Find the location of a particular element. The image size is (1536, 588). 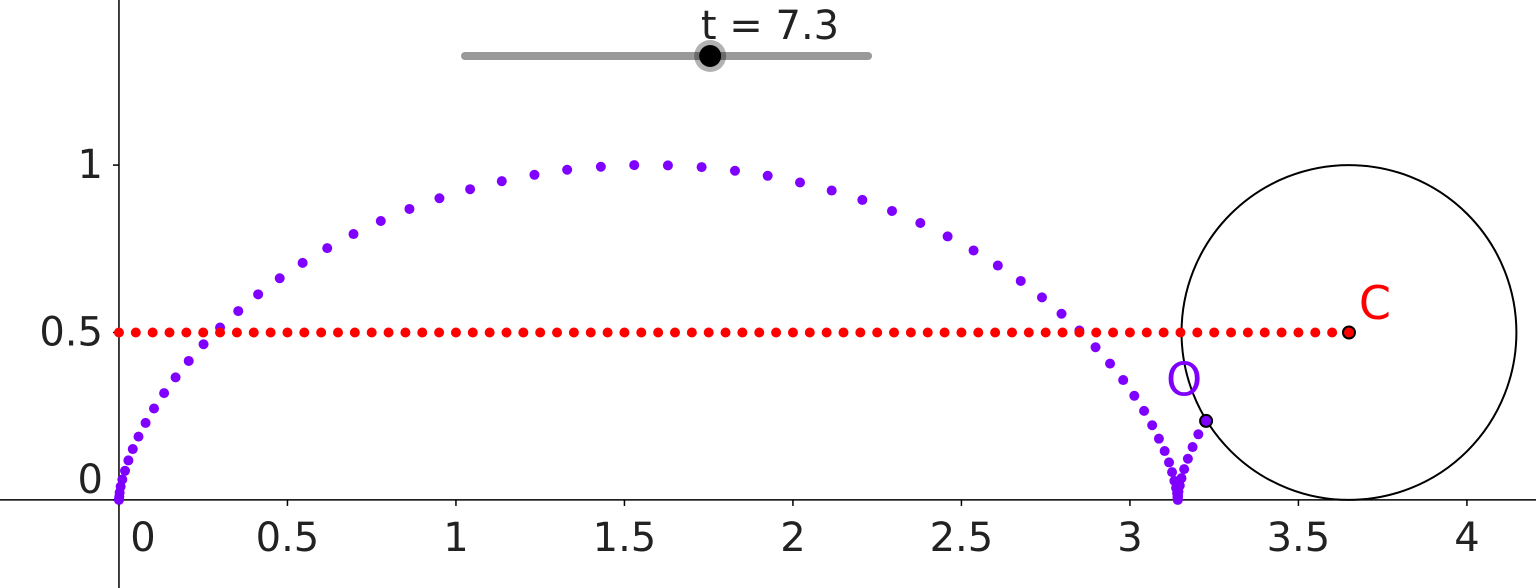

x-tick-label: 3.5 is located at coordinates (1299, 538).